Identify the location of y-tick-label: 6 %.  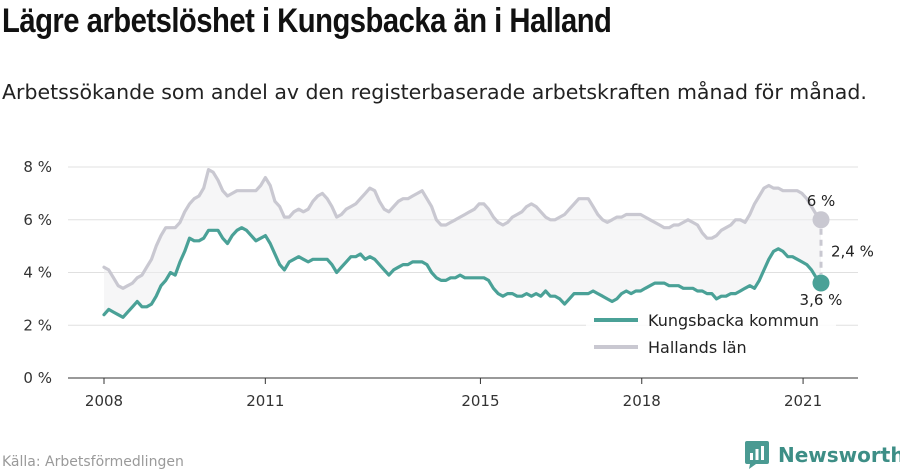
(37, 220).